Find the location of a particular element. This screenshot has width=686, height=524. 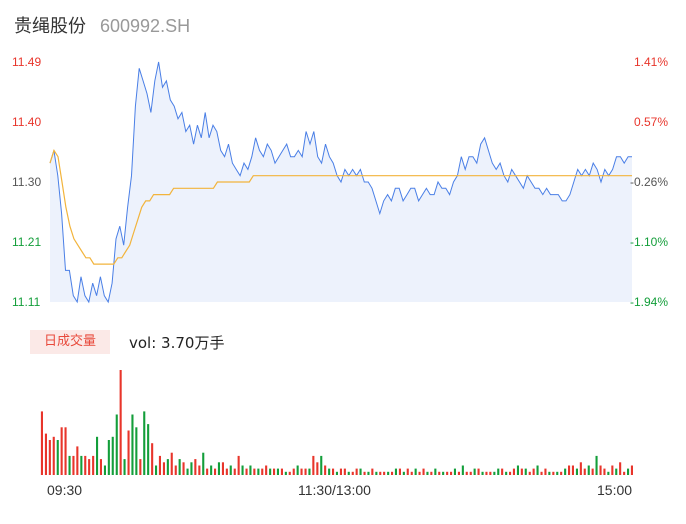

price-label: 11.21 is located at coordinates (27, 242).